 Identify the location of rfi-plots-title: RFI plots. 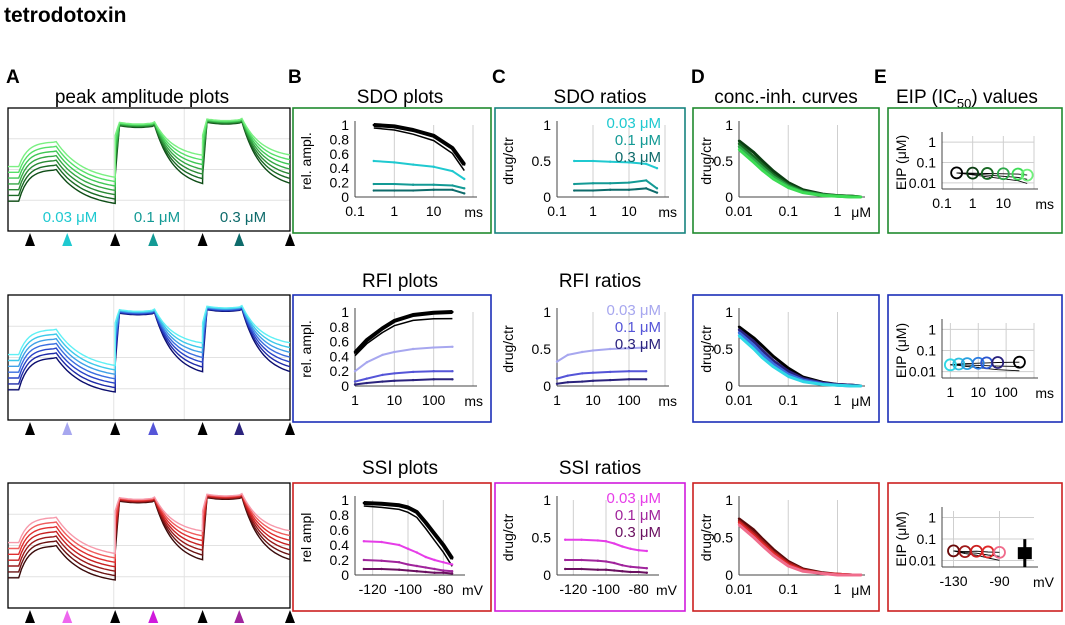
(400, 281).